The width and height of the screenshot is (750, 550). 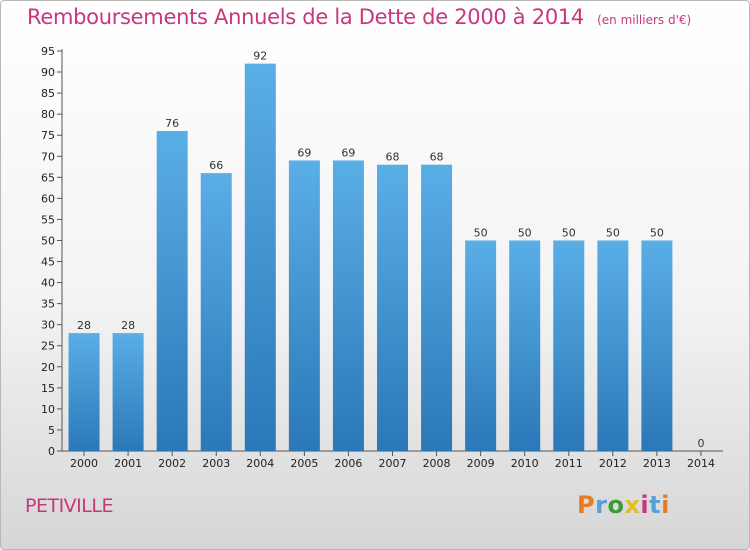 What do you see at coordinates (172, 463) in the screenshot?
I see `x-tick-label: 2002` at bounding box center [172, 463].